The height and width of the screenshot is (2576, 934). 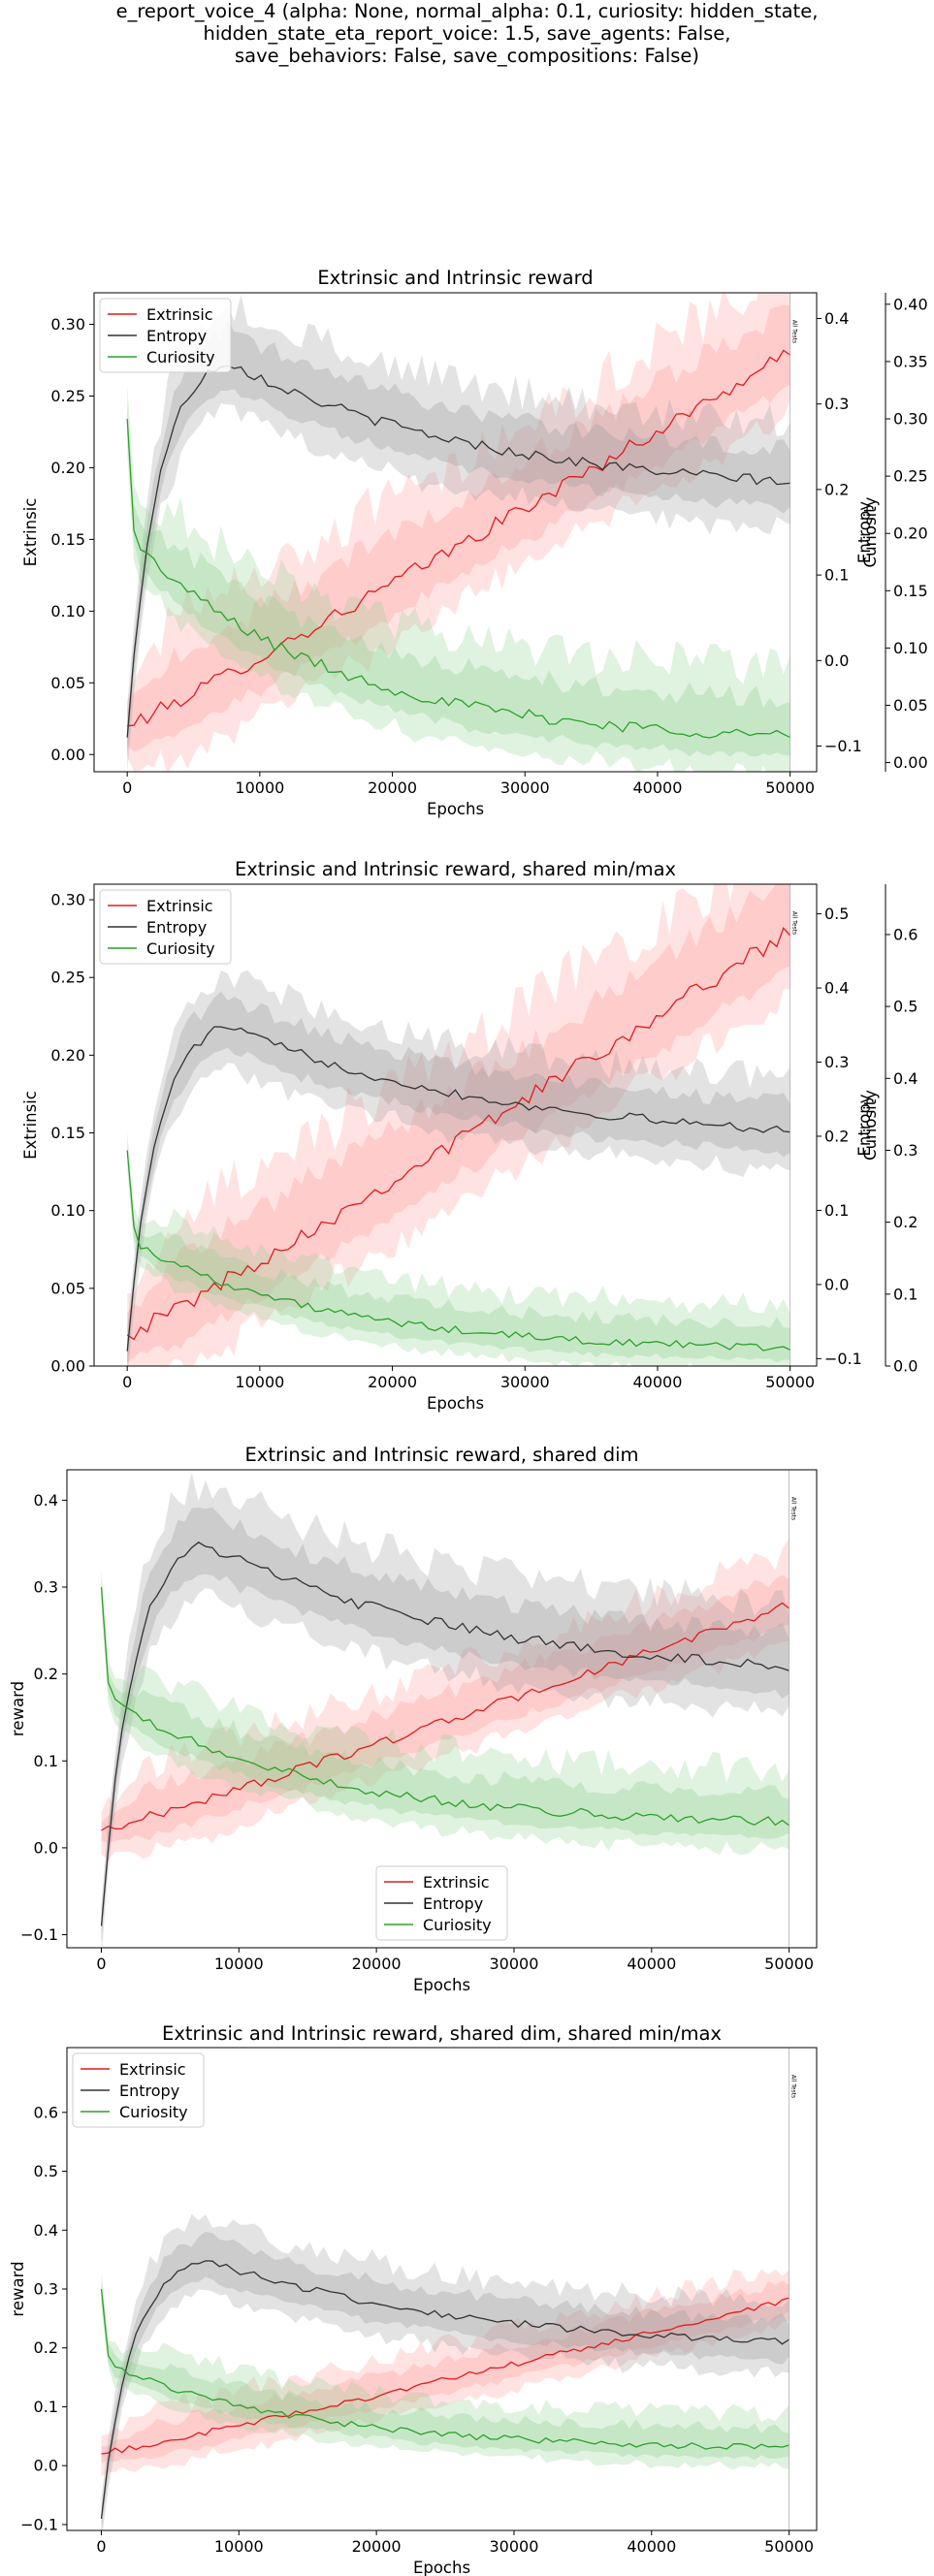 I want to click on y-tick-label: 0.20, so click(x=67, y=468).